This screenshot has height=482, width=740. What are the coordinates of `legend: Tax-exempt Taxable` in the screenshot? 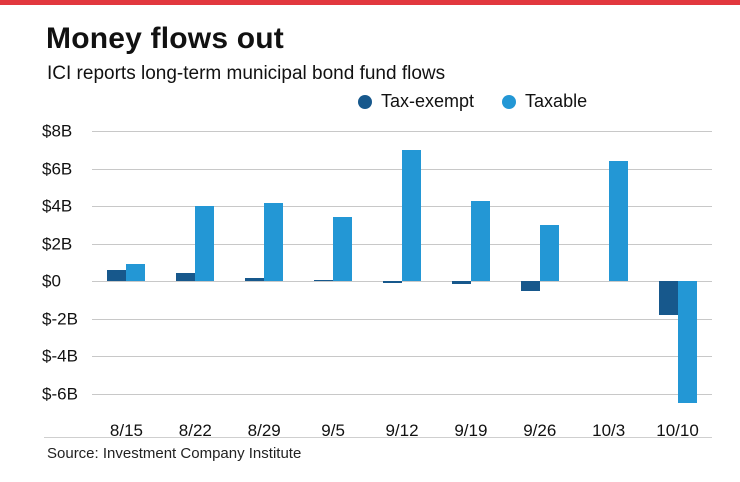 It's located at (472, 101).